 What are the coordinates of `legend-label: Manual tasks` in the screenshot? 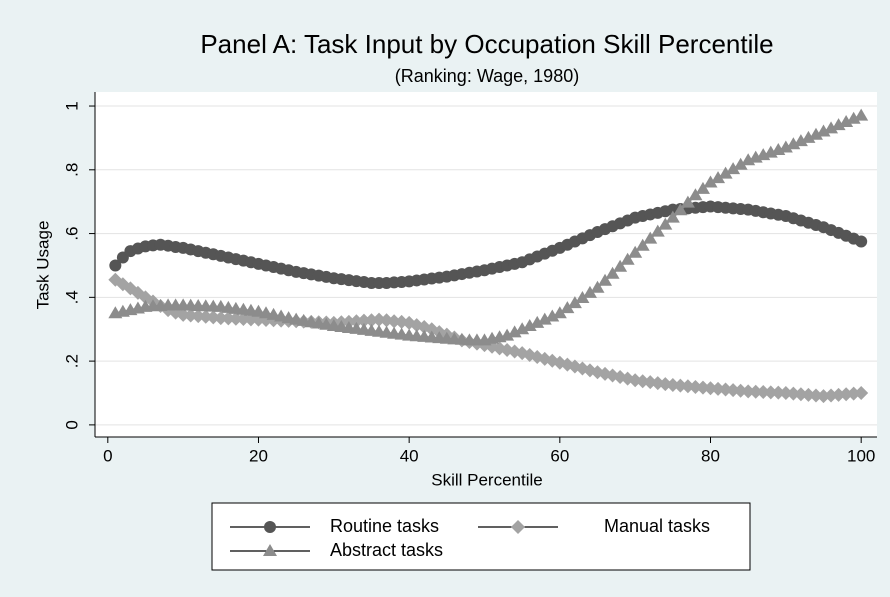 It's located at (657, 526).